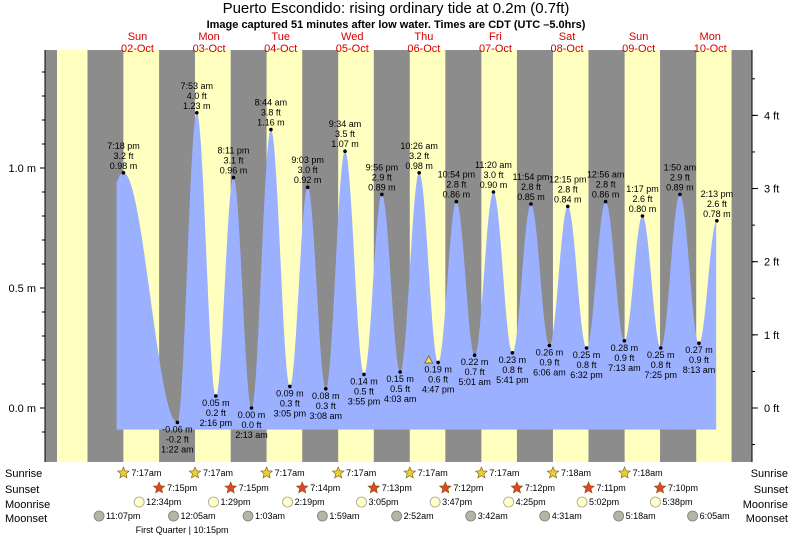 Image resolution: width=793 pixels, height=538 pixels. What do you see at coordinates (364, 381) in the screenshot?
I see `low-tide-label: 0.14 m` at bounding box center [364, 381].